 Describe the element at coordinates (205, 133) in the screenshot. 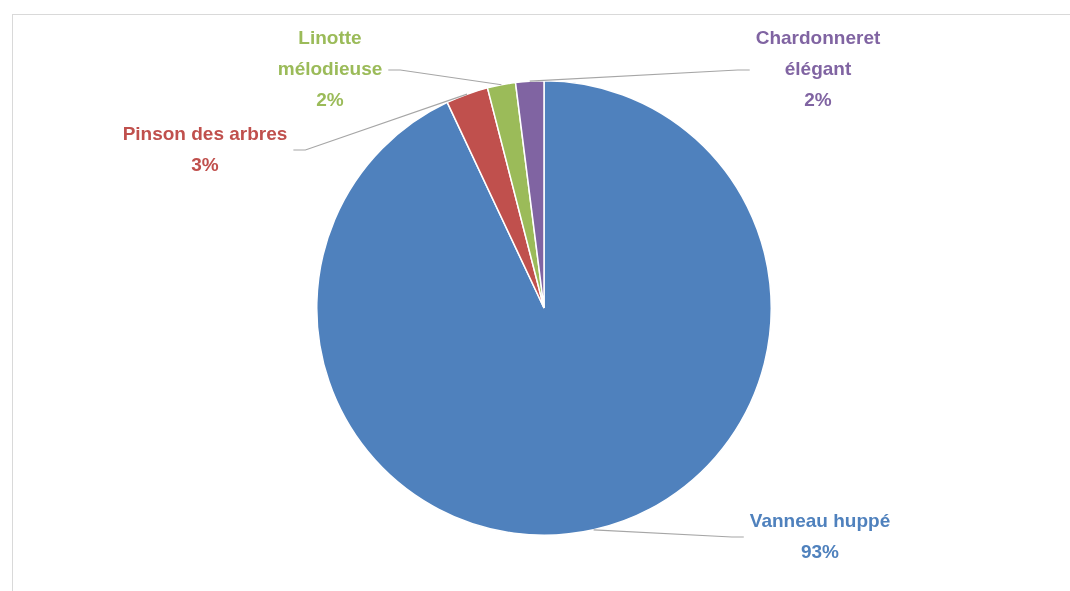

I see `slice-label: Pinson des arbres` at that location.